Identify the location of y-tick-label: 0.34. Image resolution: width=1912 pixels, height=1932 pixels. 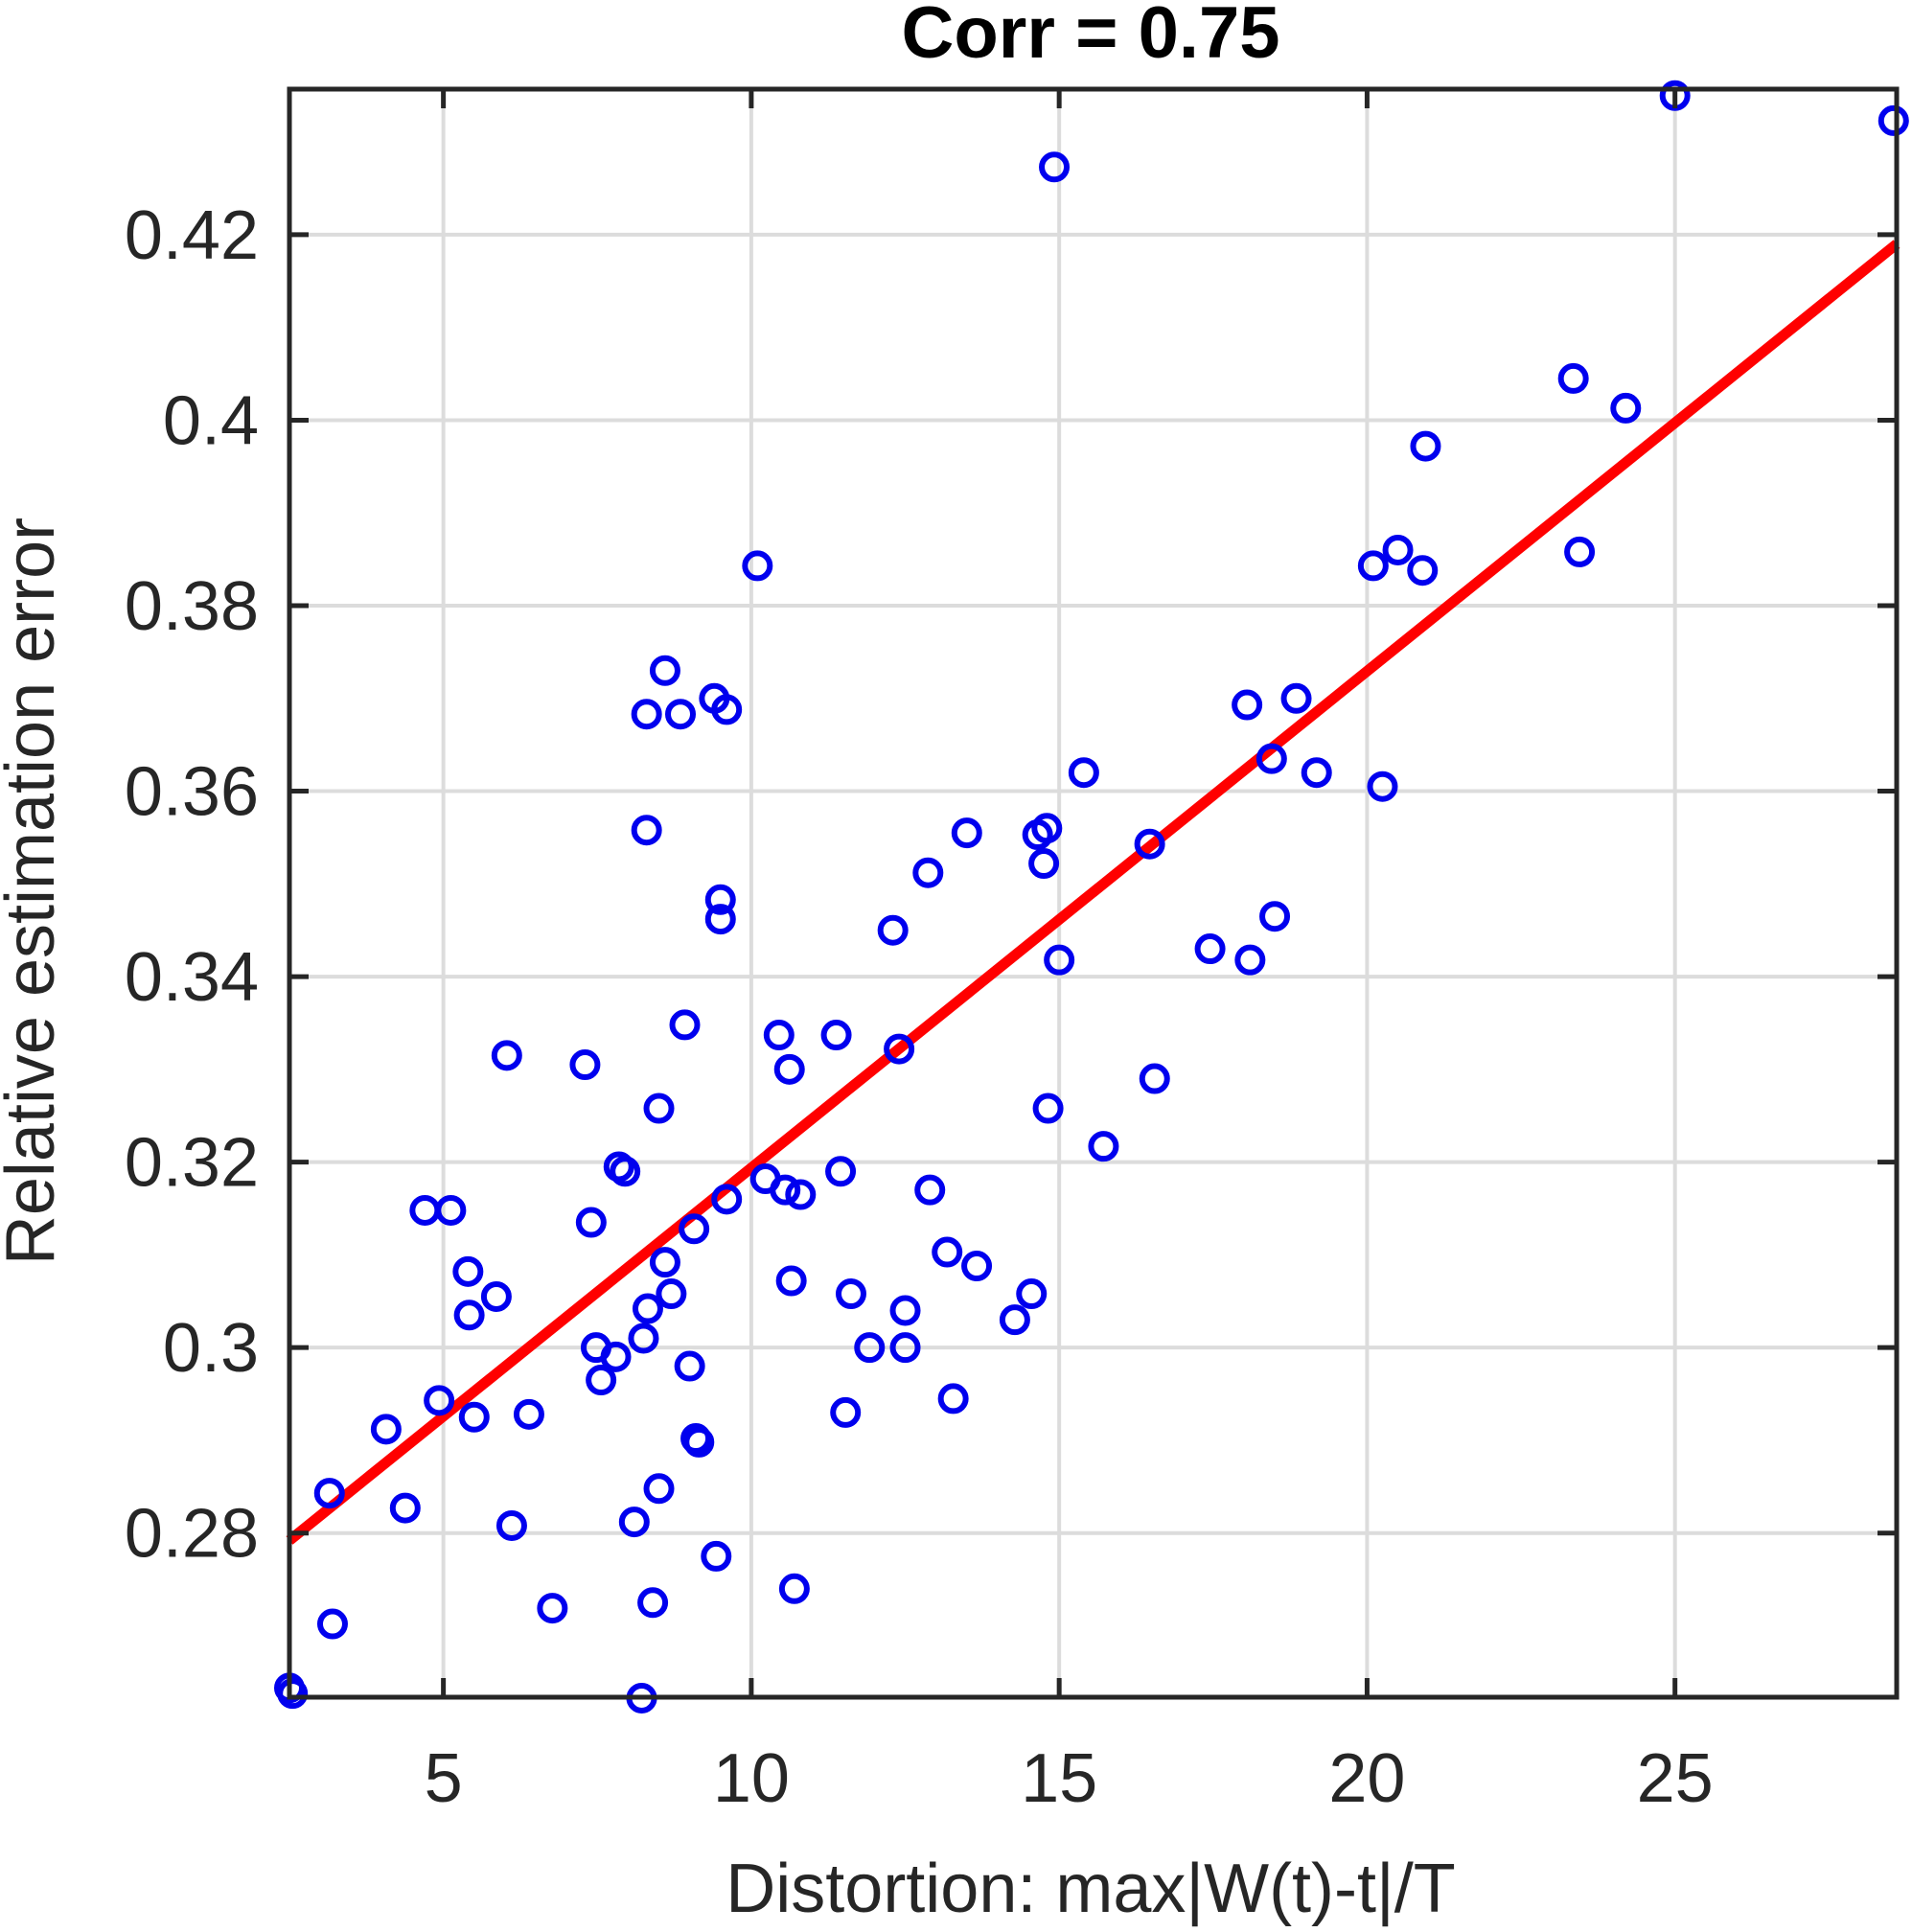
(192, 977).